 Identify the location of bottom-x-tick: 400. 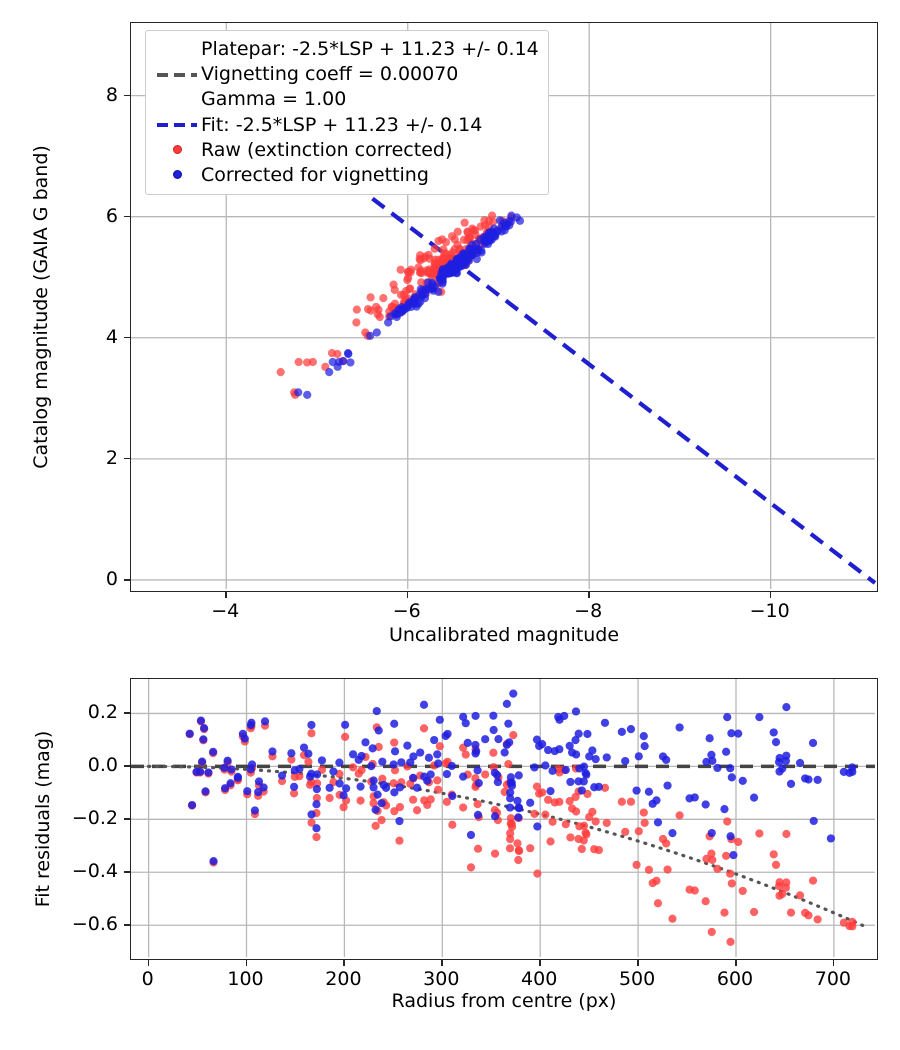
(539, 979).